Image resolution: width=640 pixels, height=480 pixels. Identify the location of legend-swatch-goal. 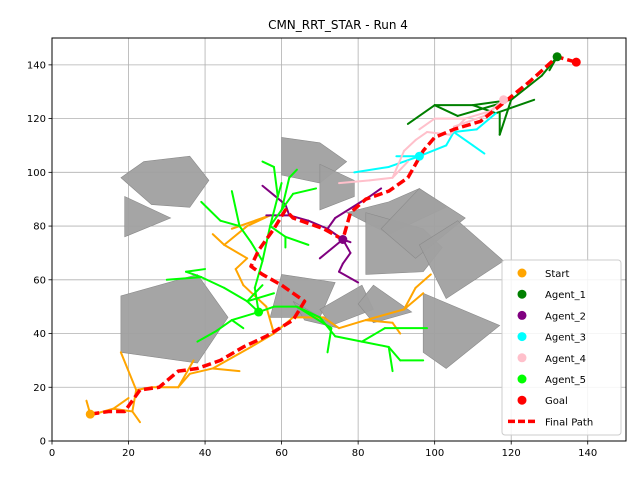
(522, 400).